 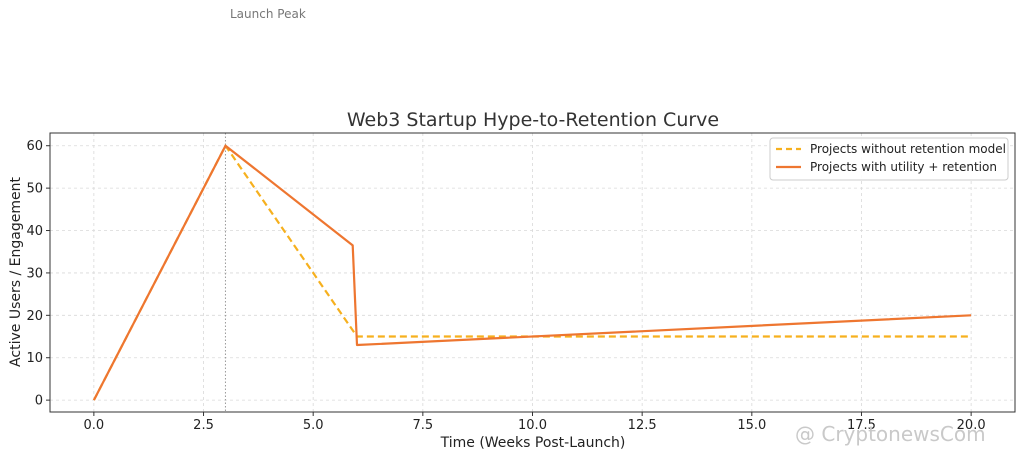 What do you see at coordinates (890, 434) in the screenshot?
I see `watermark: @ CryptonewsCom` at bounding box center [890, 434].